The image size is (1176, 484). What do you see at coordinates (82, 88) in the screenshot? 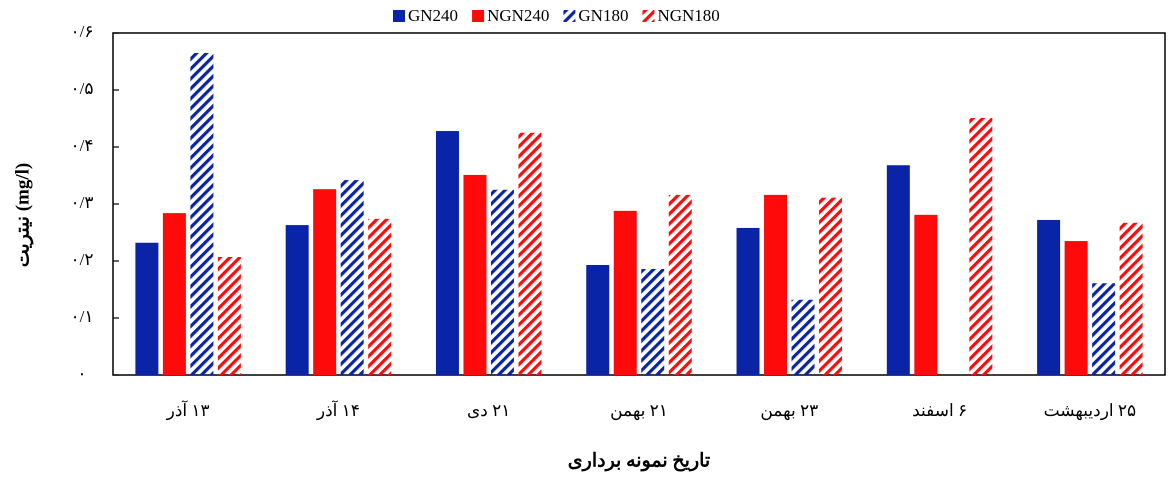
I see `y-tick-label: ۰/۵` at bounding box center [82, 88].